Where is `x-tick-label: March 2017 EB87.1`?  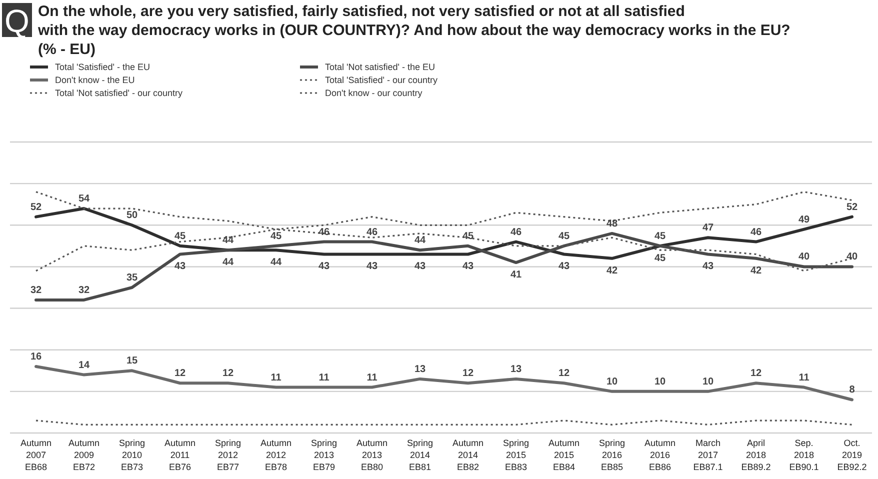
x-tick-label: March 2017 EB87.1 is located at coordinates (708, 455).